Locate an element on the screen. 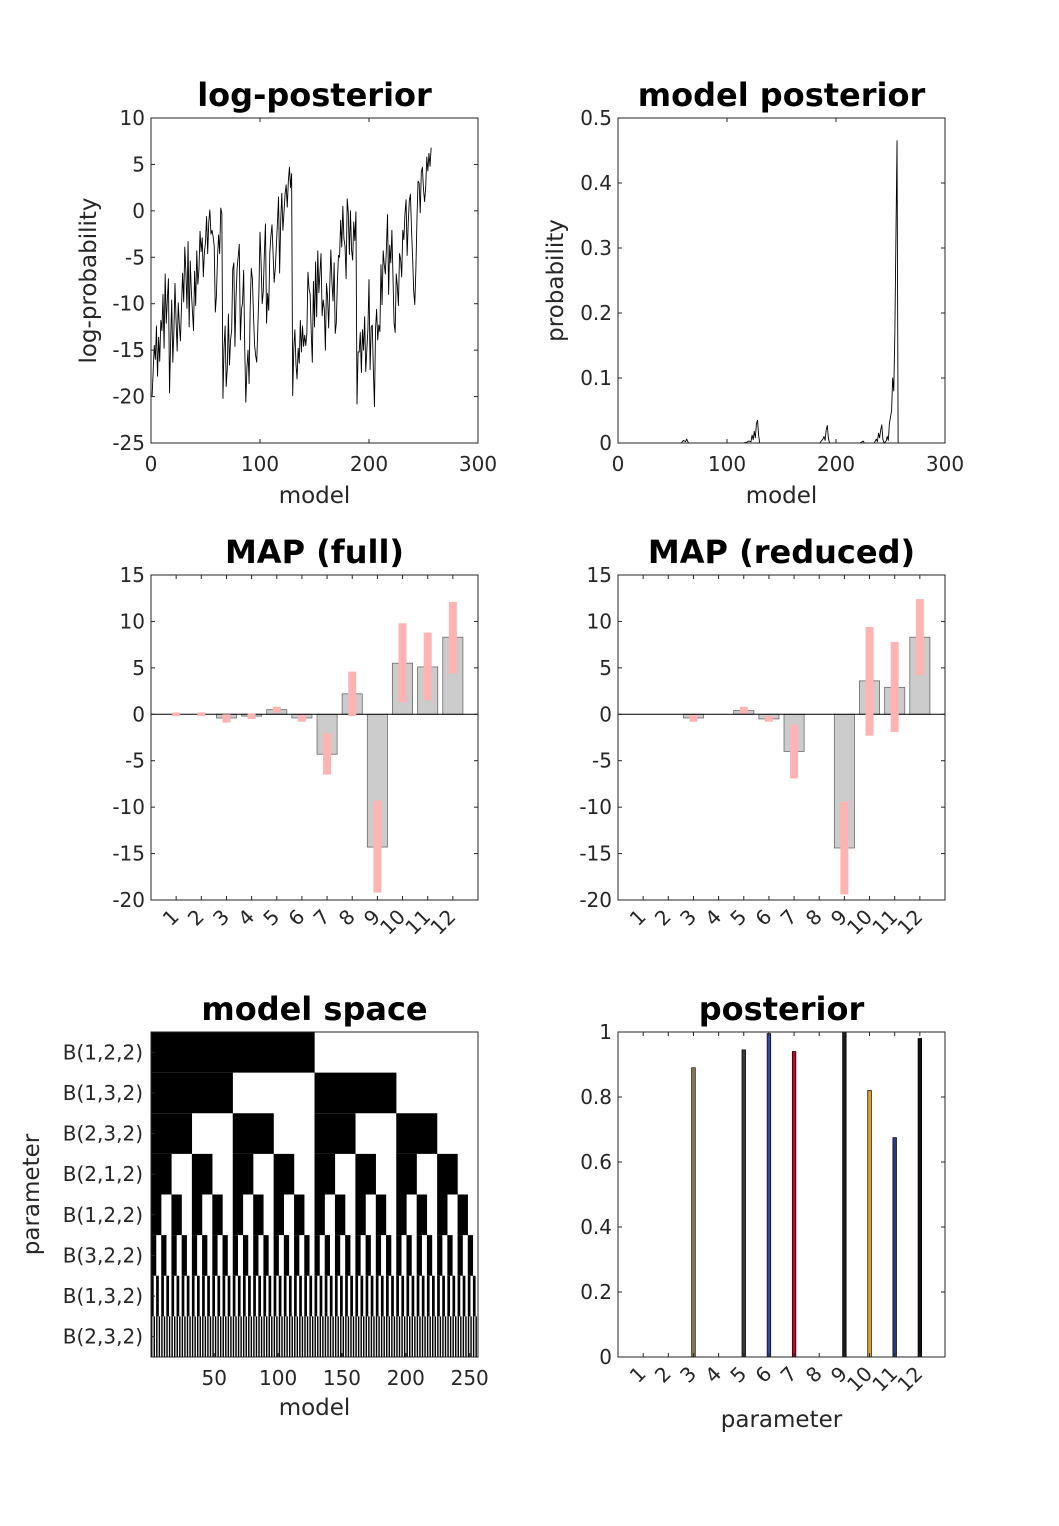 The width and height of the screenshot is (1059, 1526). x-tick-label: 0 is located at coordinates (151, 464).